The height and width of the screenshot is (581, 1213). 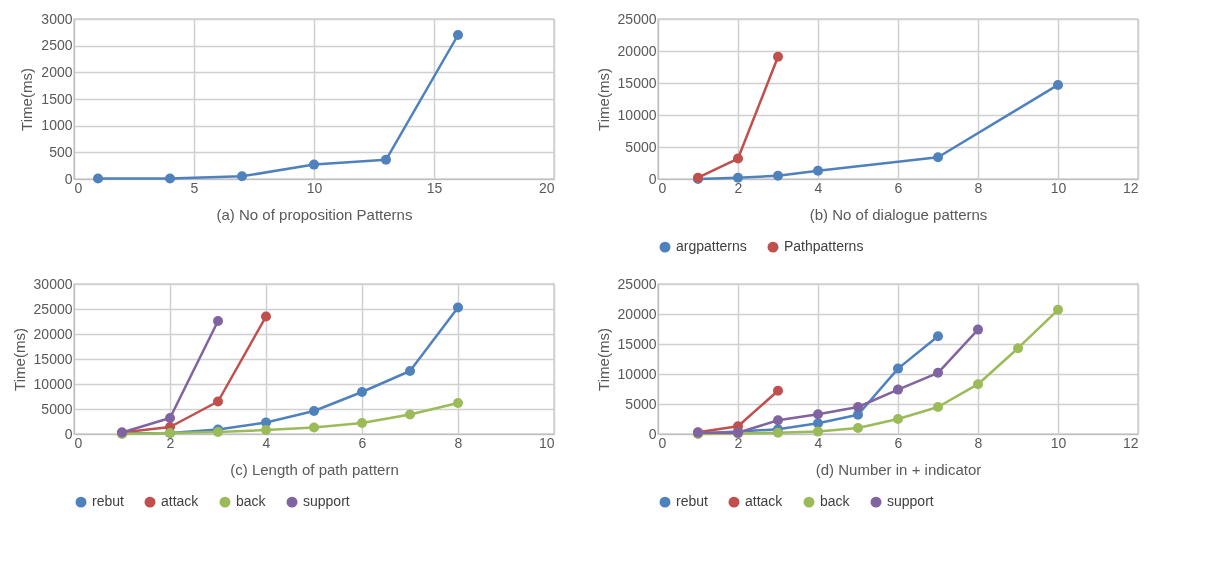 What do you see at coordinates (314, 469) in the screenshot?
I see `x-axis-title: (c) Length of path pattern` at bounding box center [314, 469].